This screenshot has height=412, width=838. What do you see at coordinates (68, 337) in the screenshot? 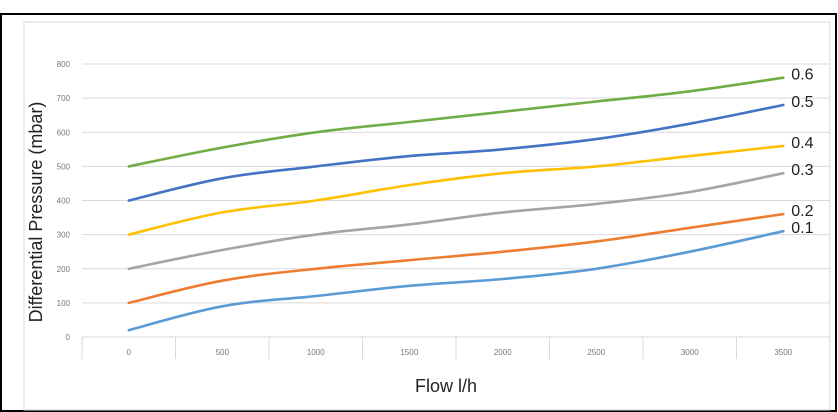
I see `y-tick-label: 0` at bounding box center [68, 337].